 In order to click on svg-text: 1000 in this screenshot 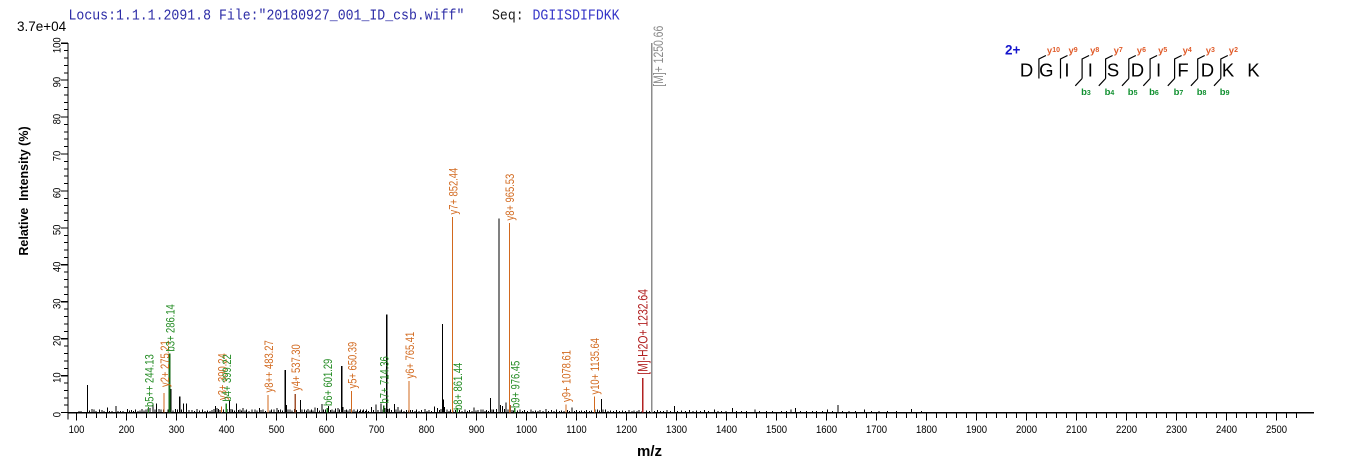, I will do `click(526, 430)`.